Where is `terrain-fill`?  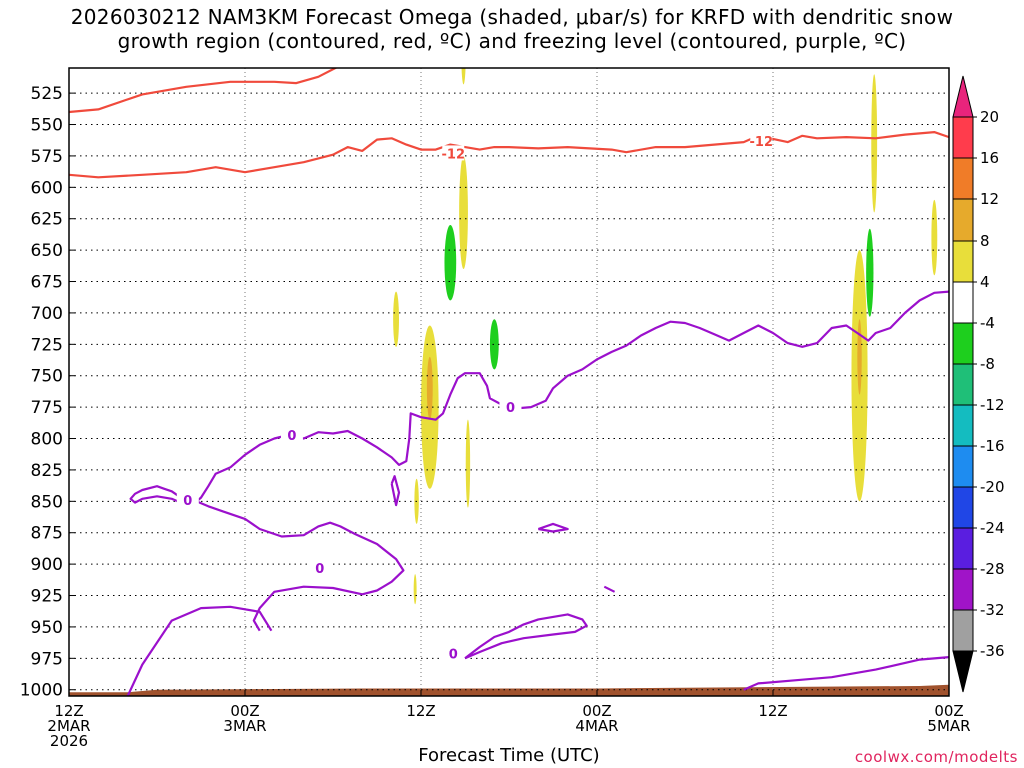 terrain-fill is located at coordinates (509, 690).